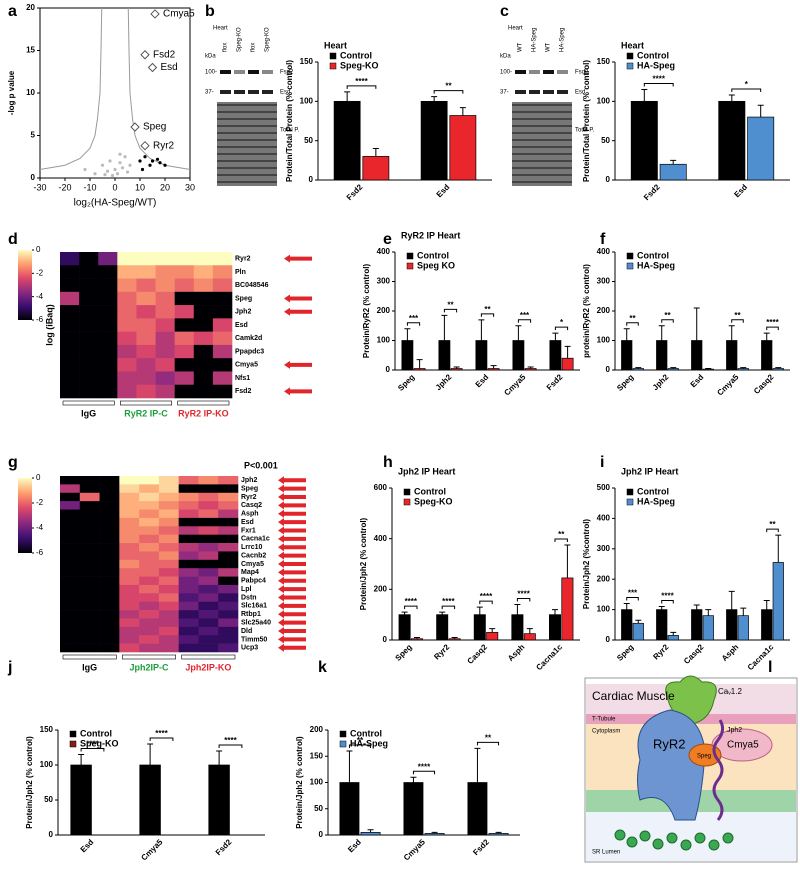 This screenshot has height=869, width=800. I want to click on row-label: Dld, so click(246, 631).